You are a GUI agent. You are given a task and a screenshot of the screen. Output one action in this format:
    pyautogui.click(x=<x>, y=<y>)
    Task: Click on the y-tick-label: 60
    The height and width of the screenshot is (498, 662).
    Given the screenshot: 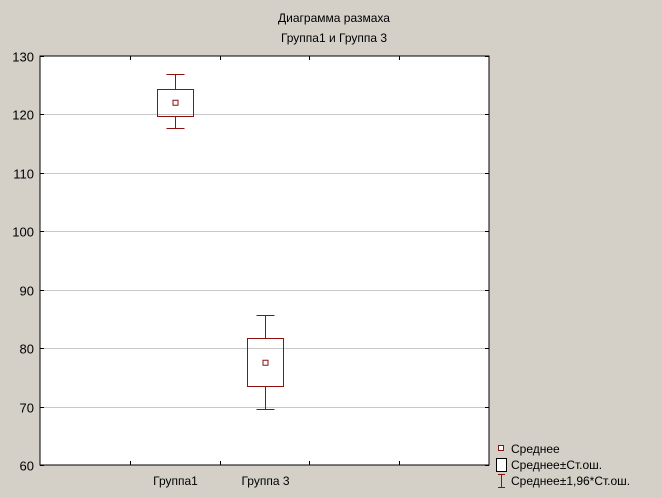 What is the action you would take?
    pyautogui.click(x=27, y=466)
    